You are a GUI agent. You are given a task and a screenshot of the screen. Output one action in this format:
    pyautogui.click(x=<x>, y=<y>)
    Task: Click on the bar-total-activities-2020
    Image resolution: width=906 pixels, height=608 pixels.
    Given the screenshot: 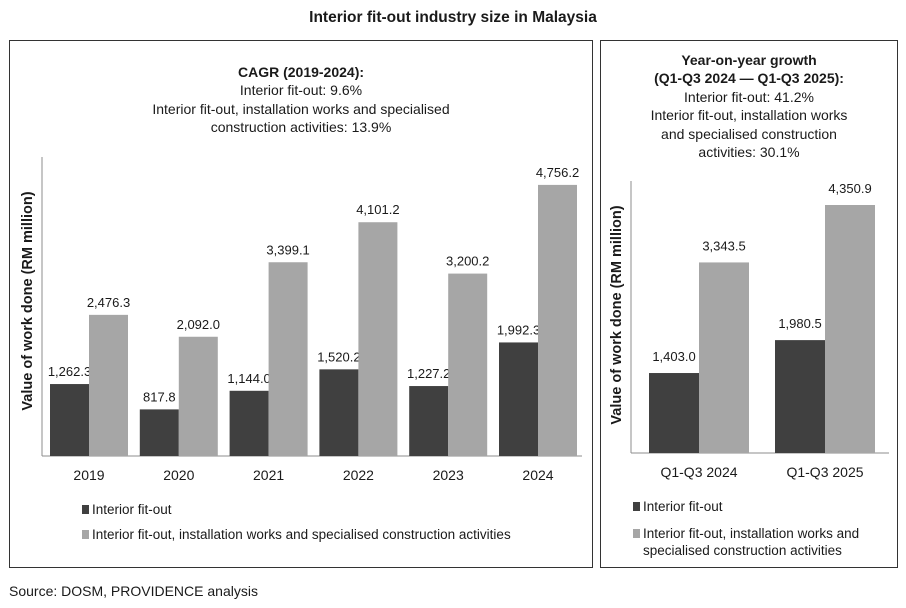 What is the action you would take?
    pyautogui.click(x=198, y=396)
    